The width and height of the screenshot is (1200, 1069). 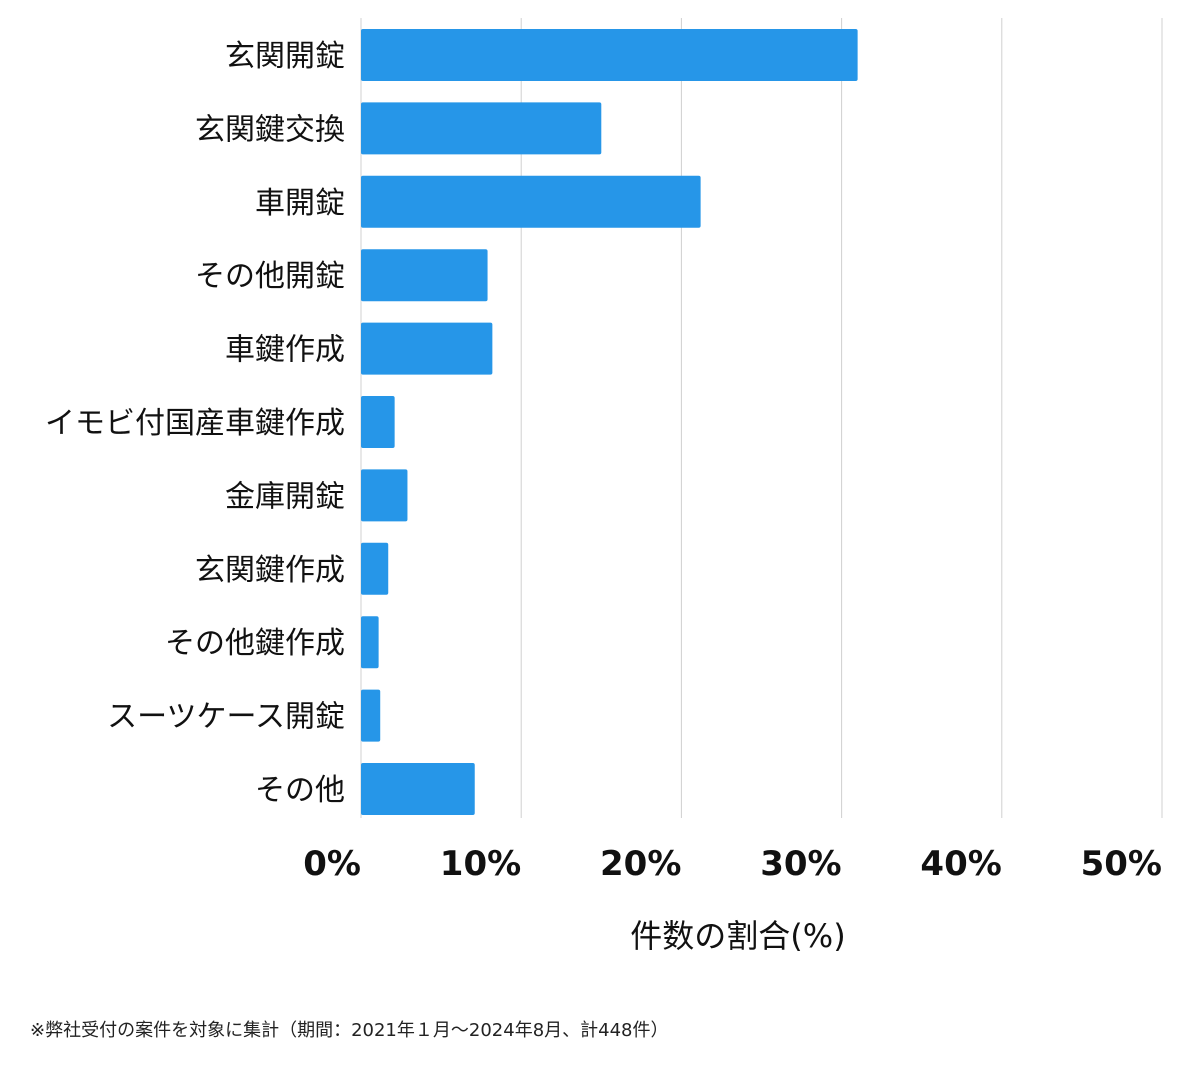 I want to click on footnote: ※弊社受付の案件を対象に集計（期間：2021年１月〜2024年8月、計448件）, so click(x=349, y=1030).